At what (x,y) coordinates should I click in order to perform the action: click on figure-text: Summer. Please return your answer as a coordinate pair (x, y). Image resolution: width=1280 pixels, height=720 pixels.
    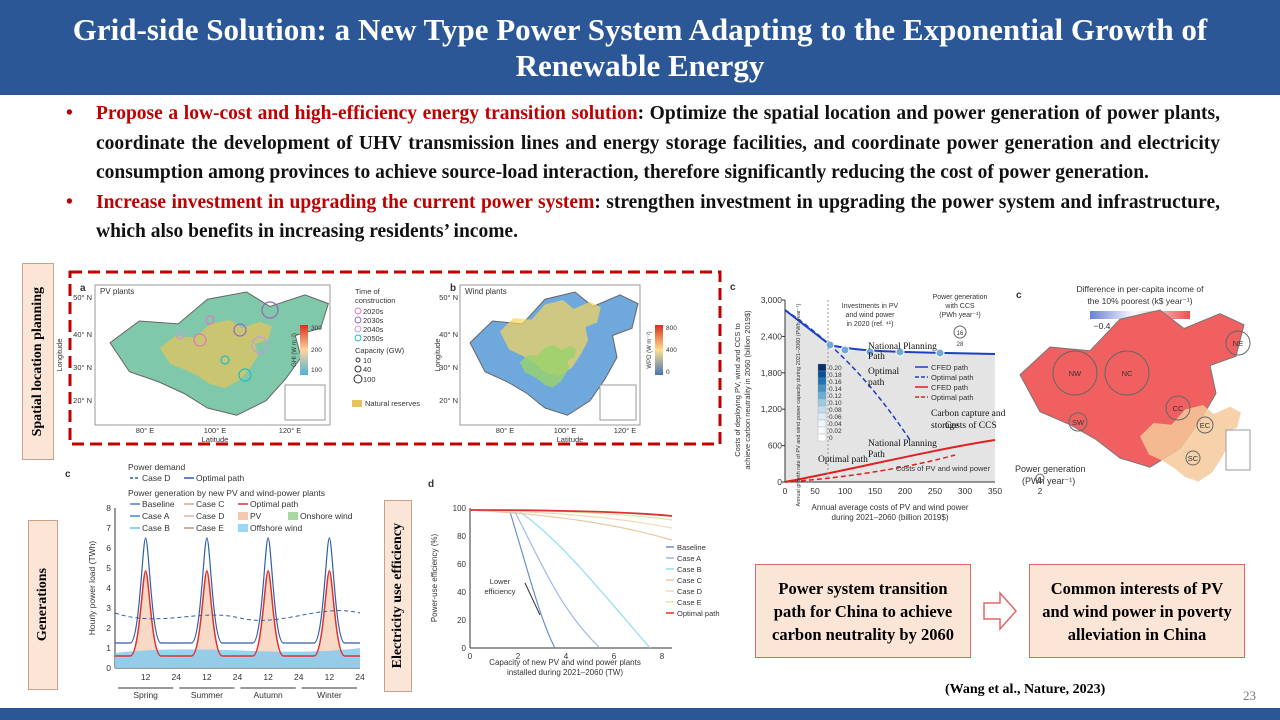
    Looking at the image, I should click on (207, 695).